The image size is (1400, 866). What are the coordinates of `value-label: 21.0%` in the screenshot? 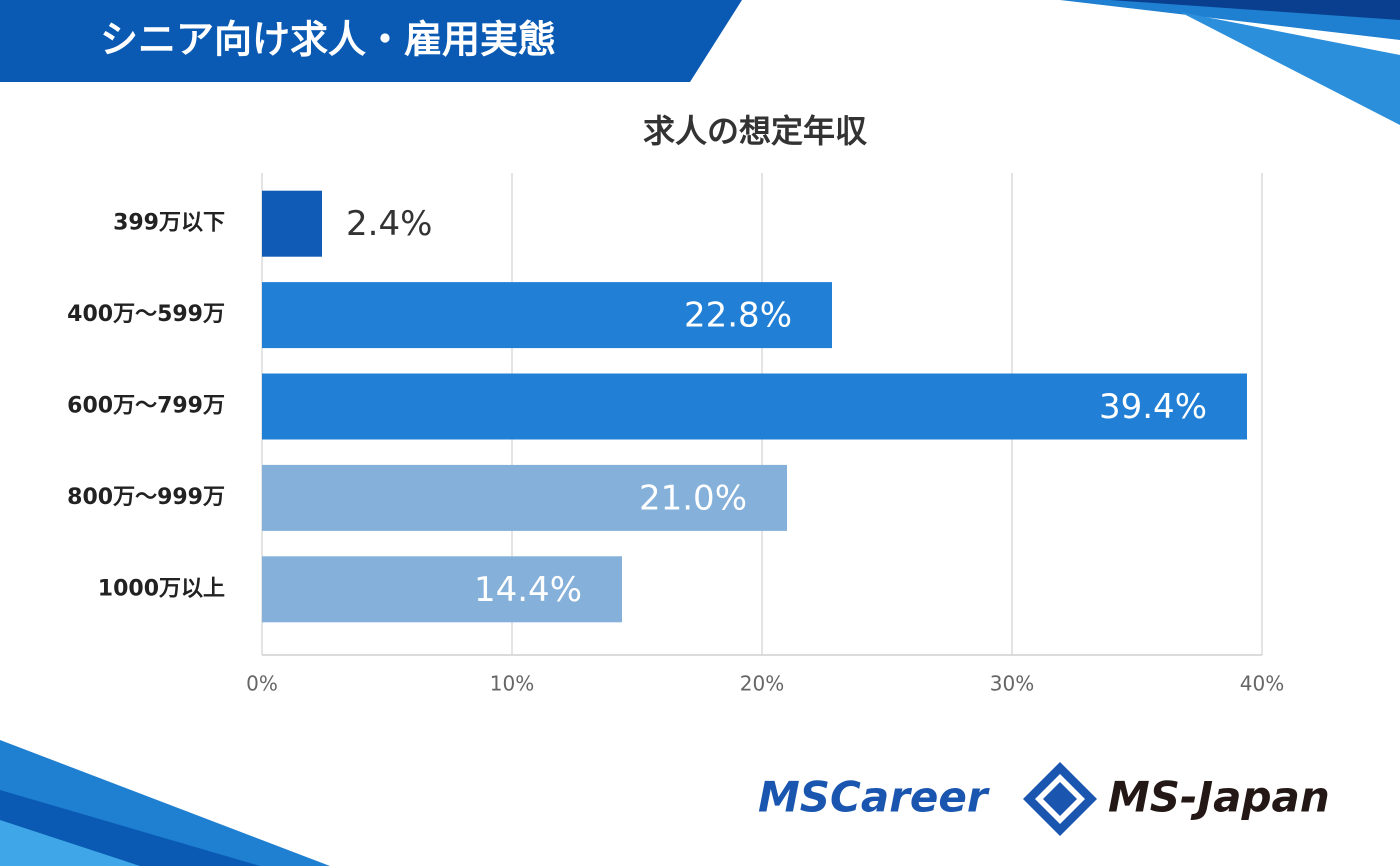 It's located at (693, 498).